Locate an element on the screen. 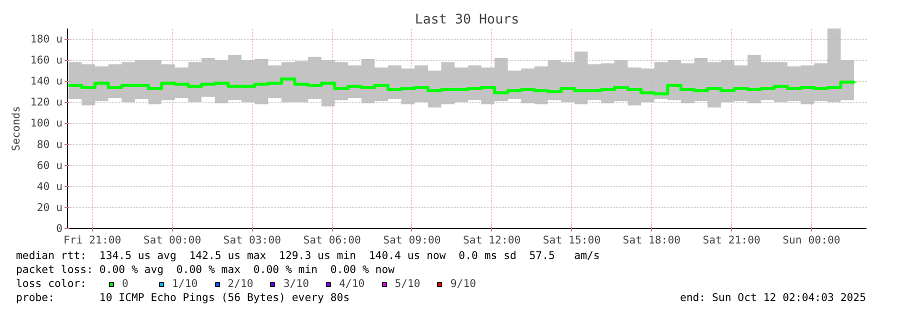  x-tick-label: Sat 15:00 is located at coordinates (571, 240).